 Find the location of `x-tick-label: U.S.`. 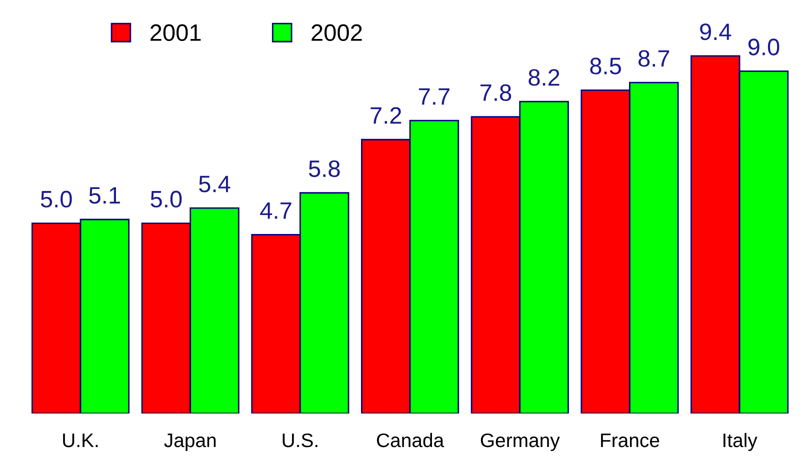

x-tick-label: U.S. is located at coordinates (300, 440).